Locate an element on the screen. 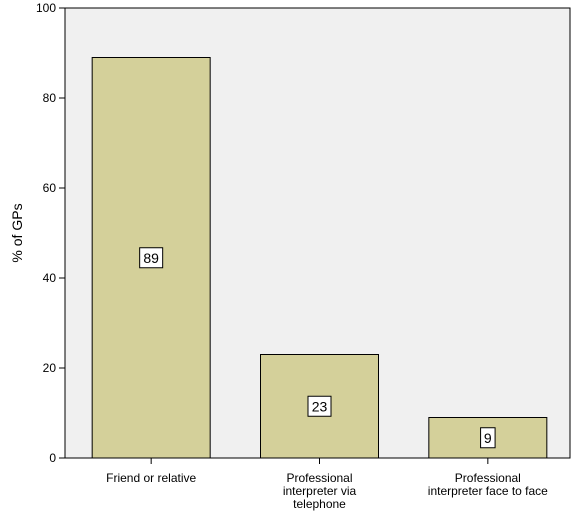 This screenshot has width=582, height=516. data-label: 9 is located at coordinates (488, 438).